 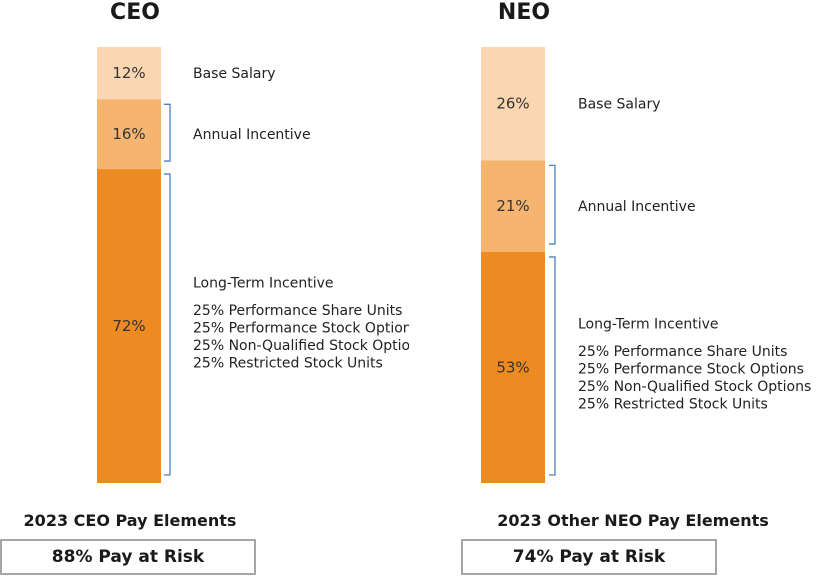 I want to click on neo-base-salary-bar-segment, so click(x=513, y=104).